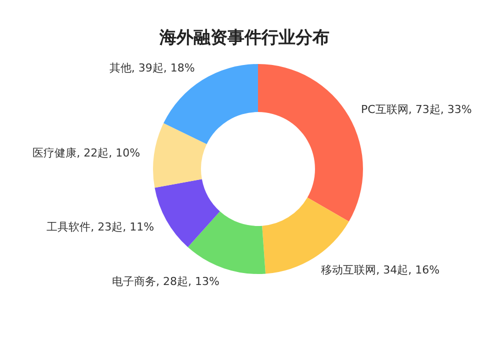 This screenshot has height=344, width=489. I want to click on chart-title: 海外融资事件行业分布, so click(244, 38).